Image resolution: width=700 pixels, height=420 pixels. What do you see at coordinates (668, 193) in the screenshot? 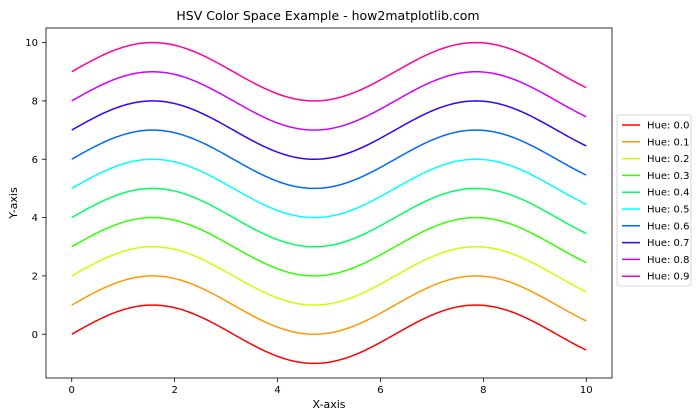
I see `legend-label-4: Hue: 0.4` at bounding box center [668, 193].